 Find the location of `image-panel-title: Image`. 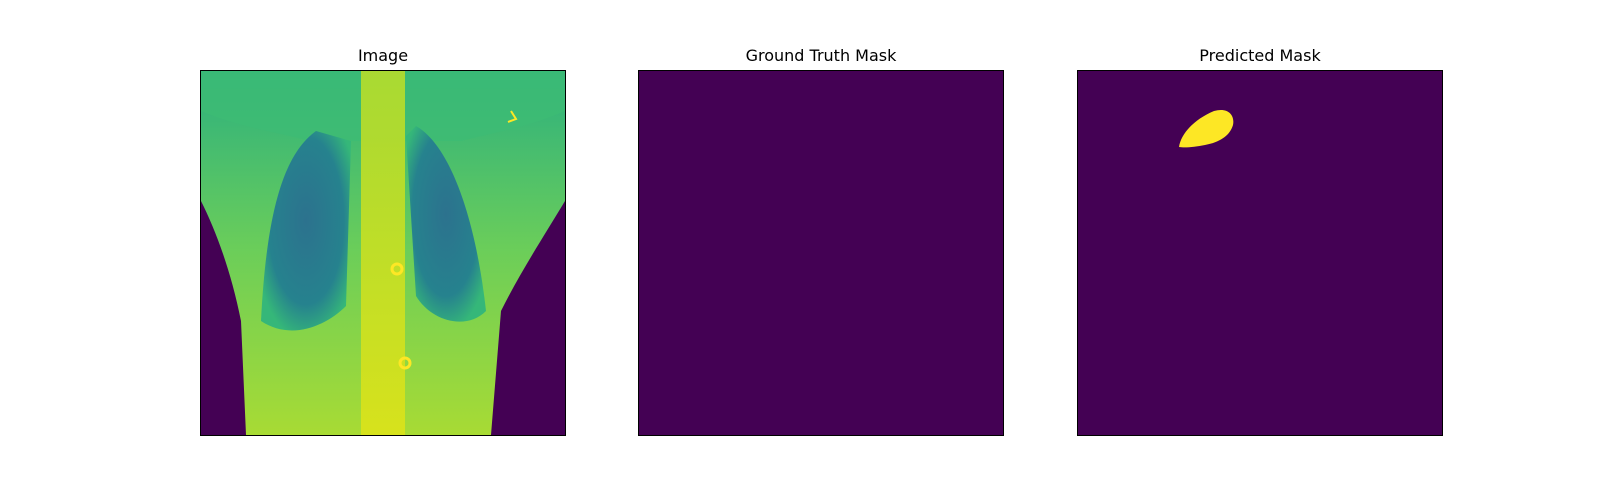

image-panel-title: Image is located at coordinates (383, 55).